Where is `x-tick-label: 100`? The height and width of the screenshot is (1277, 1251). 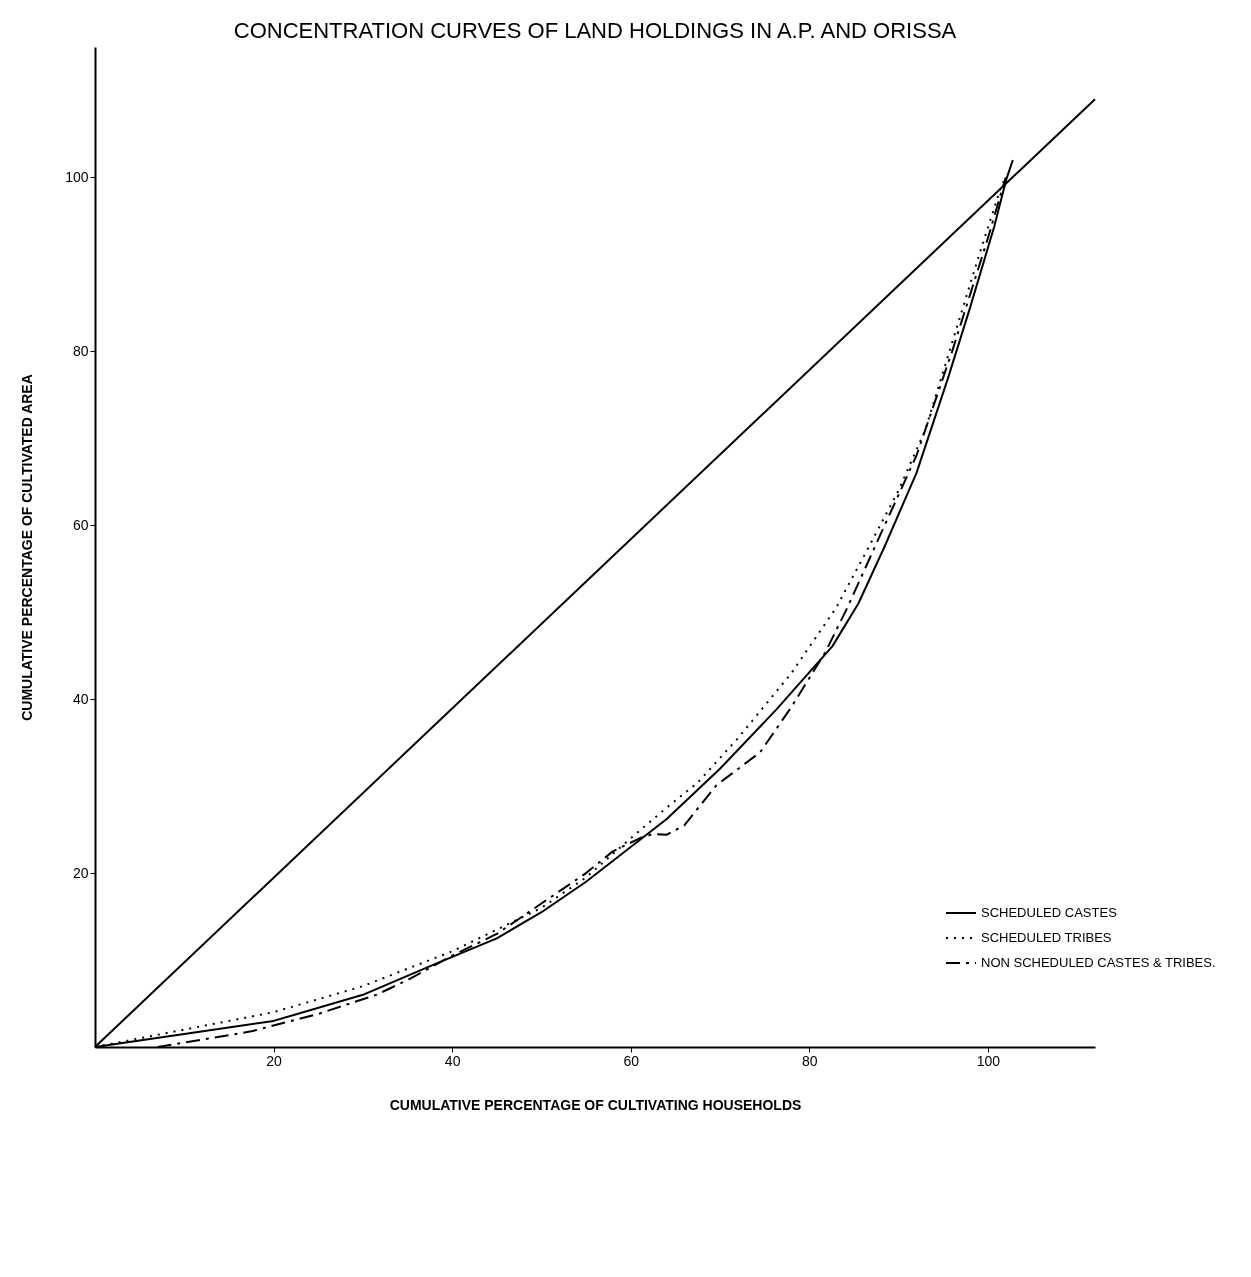
x-tick-label: 100 is located at coordinates (988, 1060).